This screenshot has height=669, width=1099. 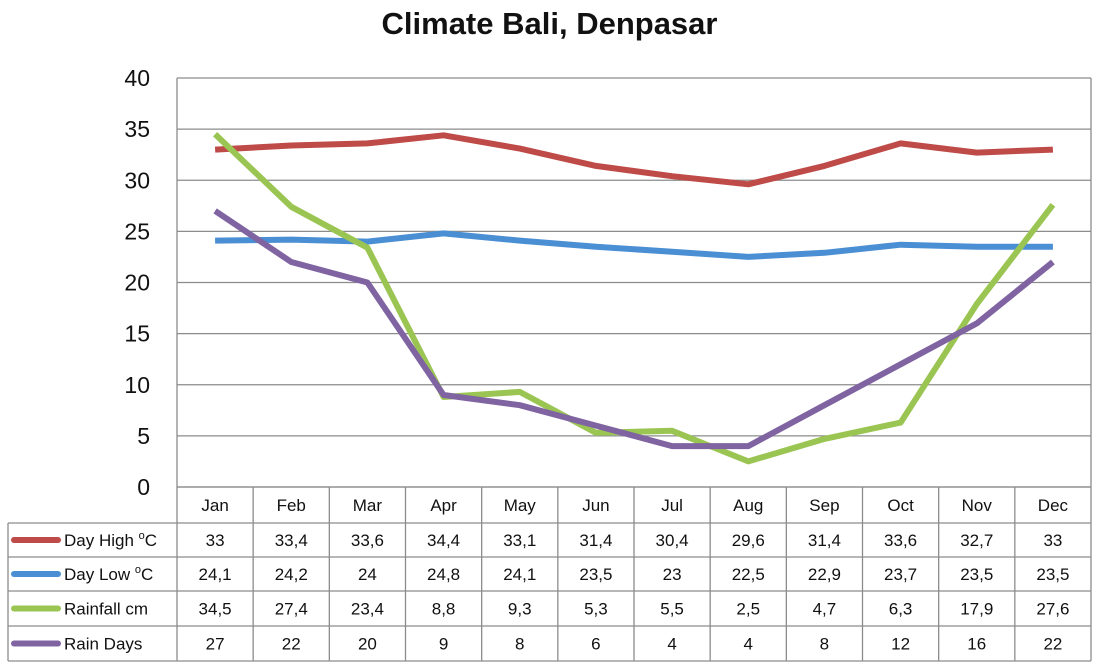 What do you see at coordinates (520, 505) in the screenshot?
I see `x-tick-label: May` at bounding box center [520, 505].